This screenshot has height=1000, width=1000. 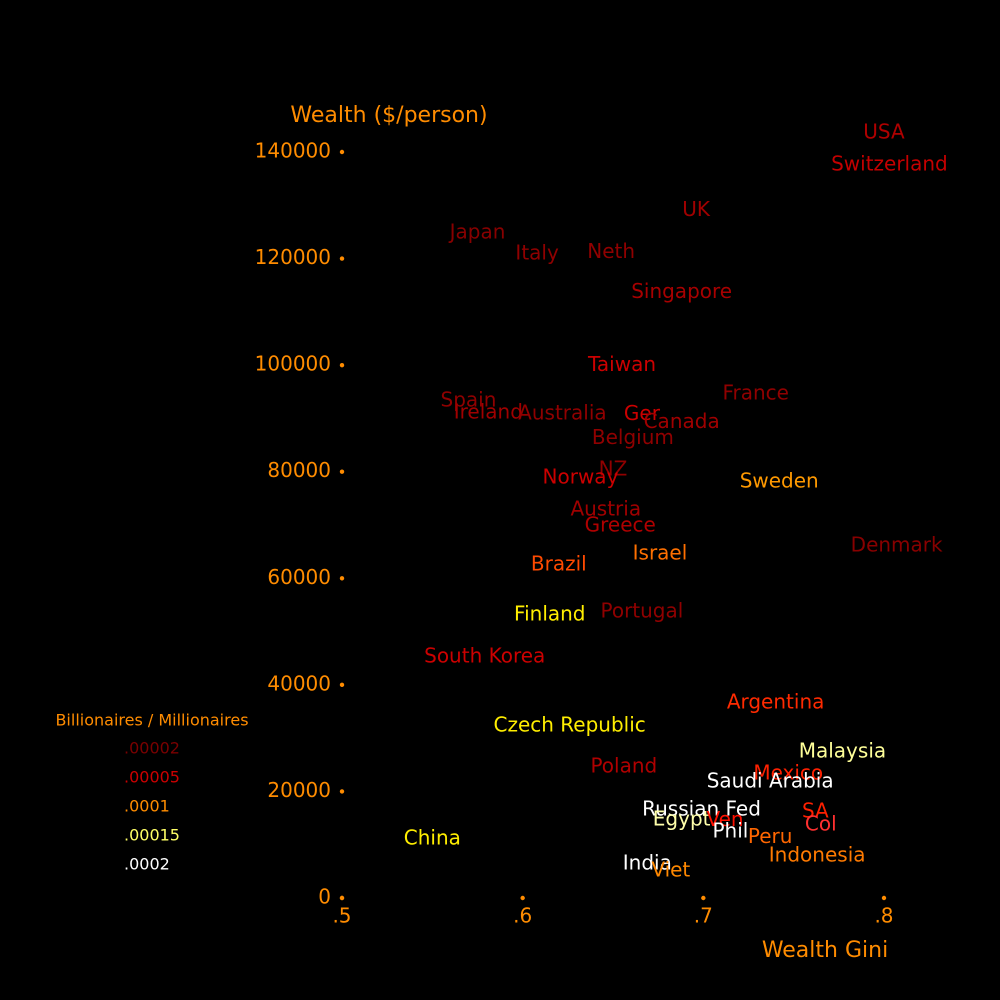 What do you see at coordinates (562, 413) in the screenshot?
I see `country-label: Australia` at bounding box center [562, 413].